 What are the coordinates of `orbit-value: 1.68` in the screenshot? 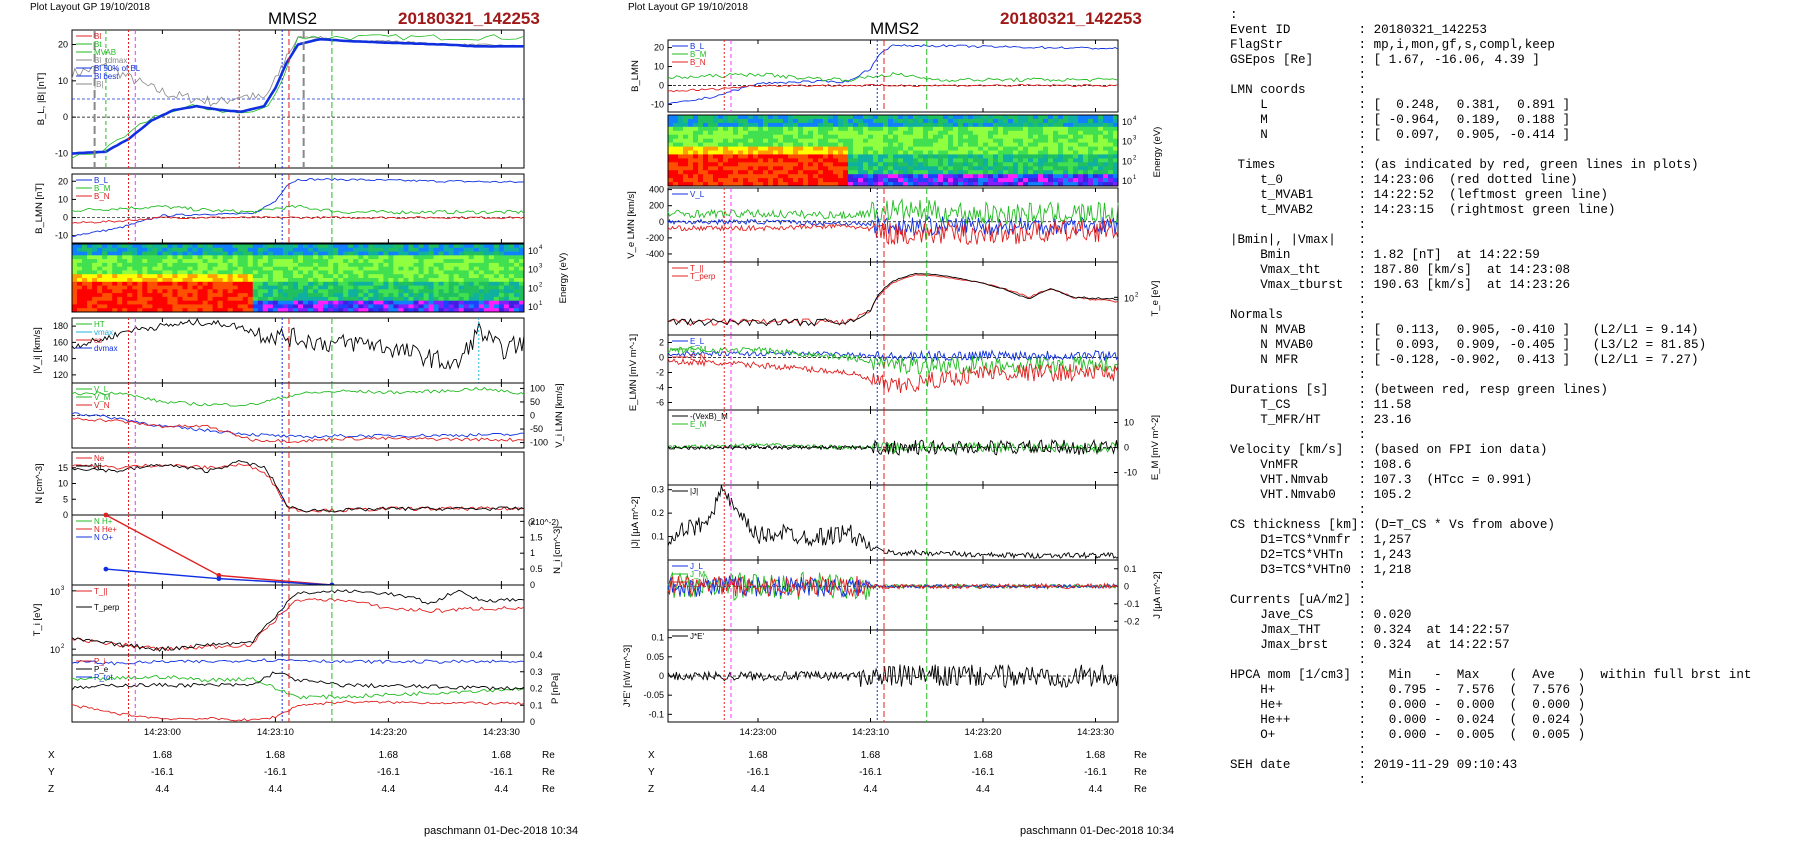 It's located at (163, 755).